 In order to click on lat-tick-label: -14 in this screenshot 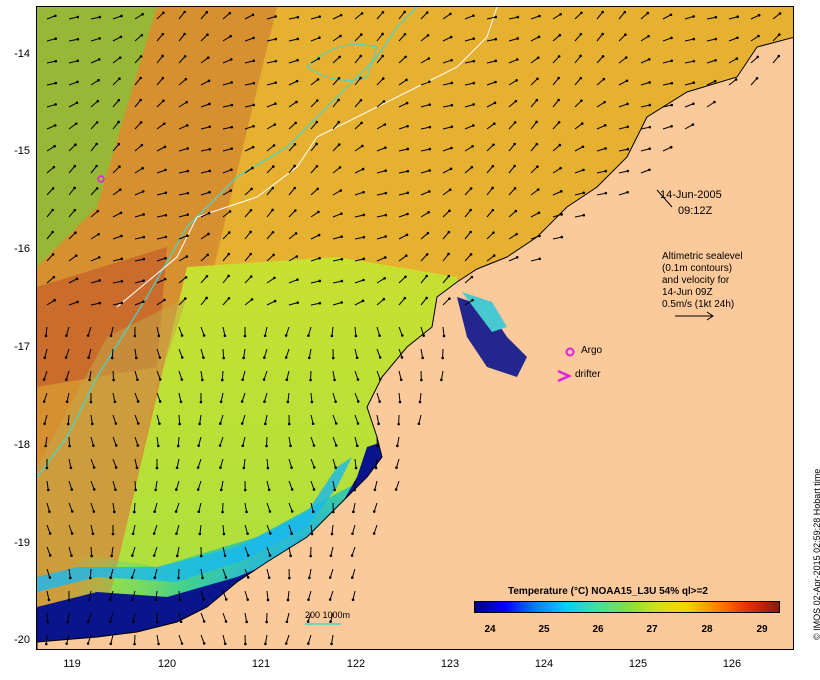, I will do `click(22, 54)`.